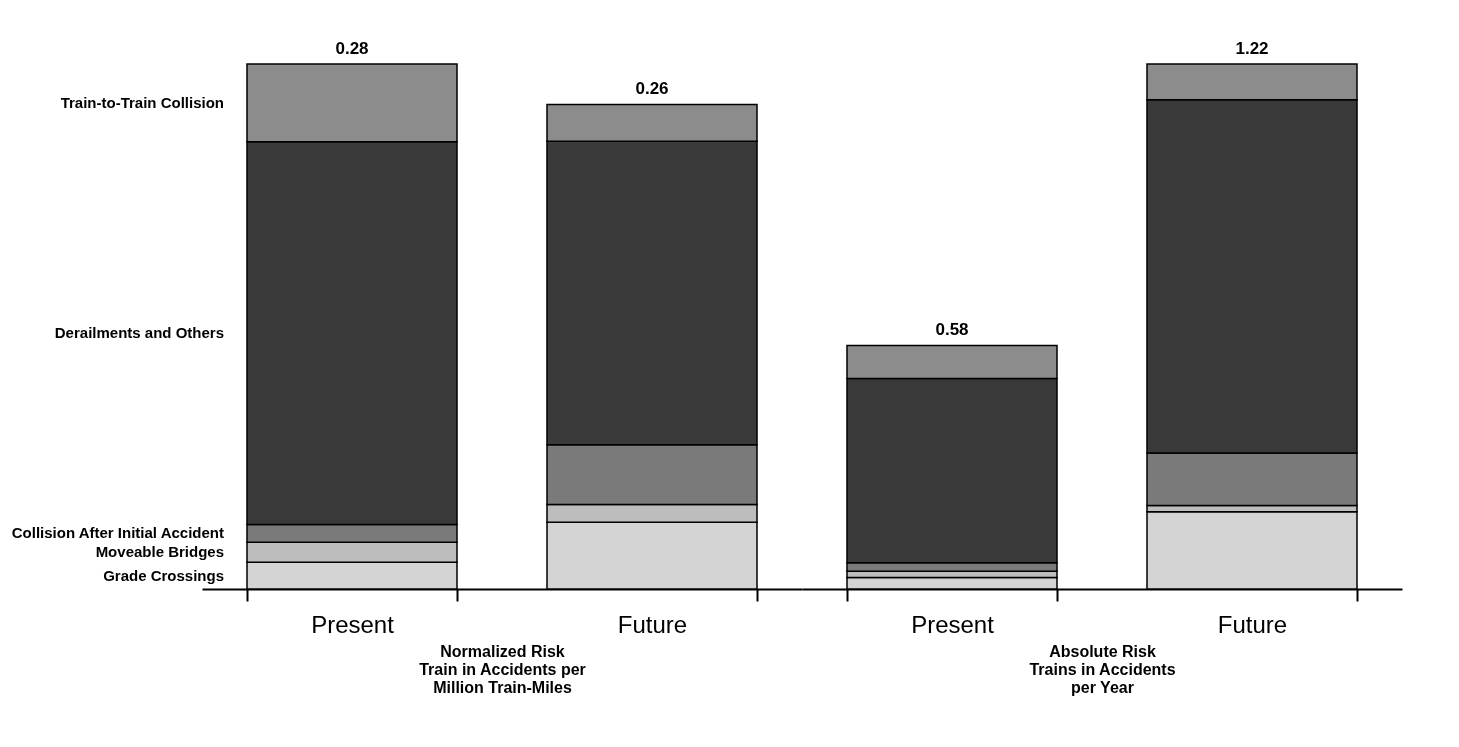  Describe the element at coordinates (1252, 48) in the screenshot. I see `annotation: 1.22` at that location.